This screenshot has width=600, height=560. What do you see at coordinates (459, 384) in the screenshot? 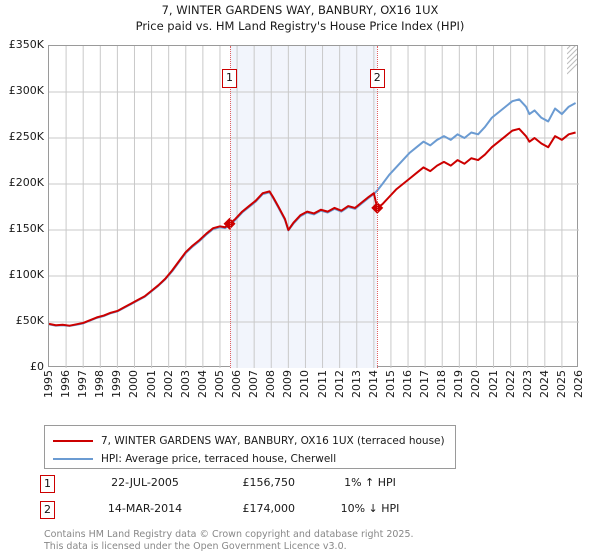
I see `x-axis-tick-label: 2019` at bounding box center [459, 384].